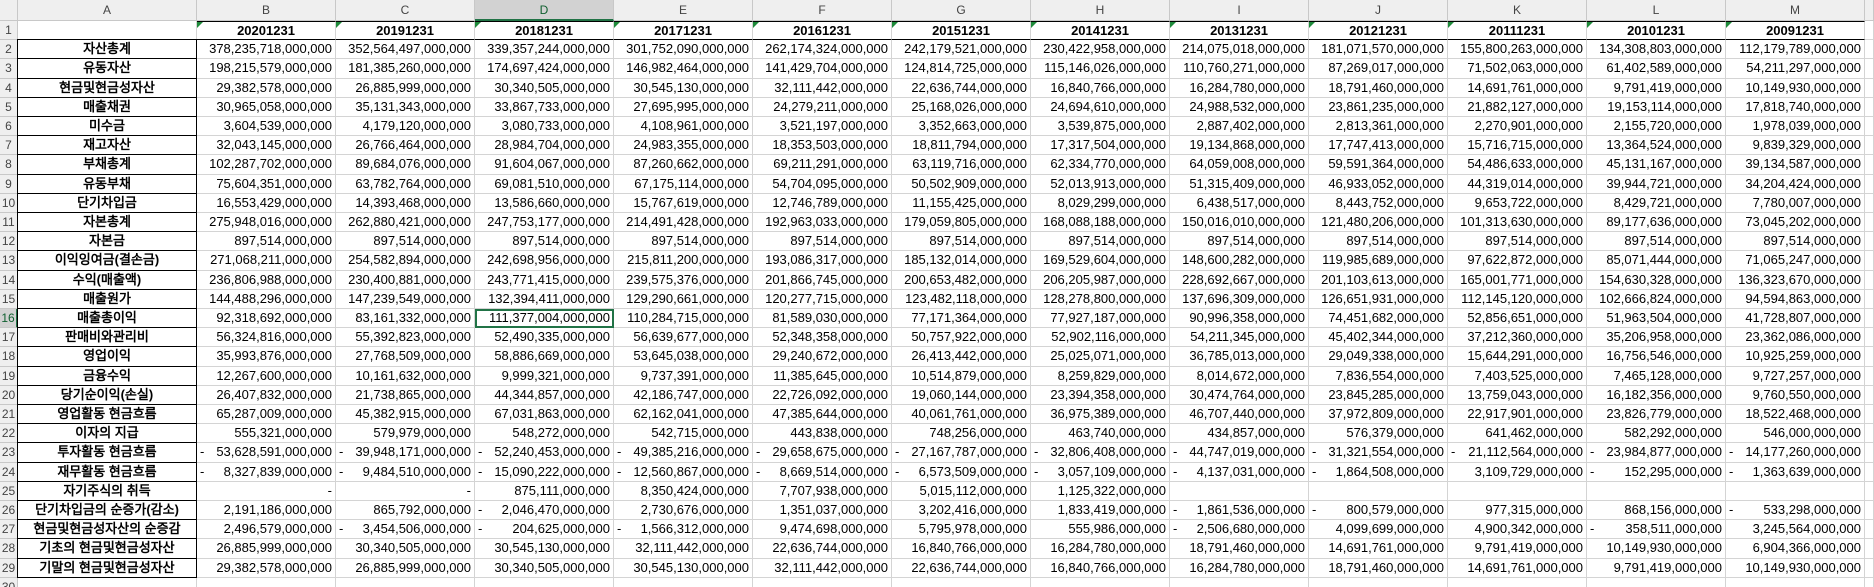 Image resolution: width=1874 pixels, height=587 pixels. Describe the element at coordinates (822, 261) in the screenshot. I see `value-cell: 193,086,317,000,000` at that location.